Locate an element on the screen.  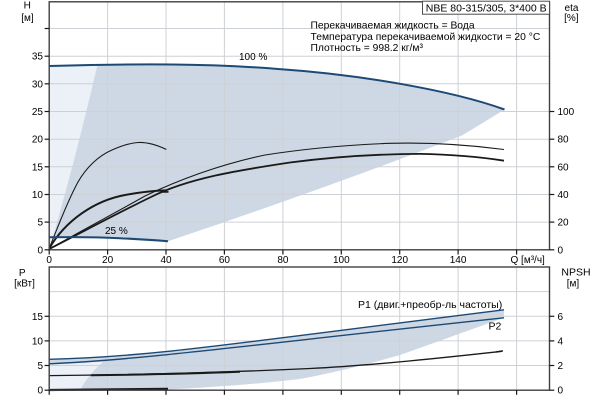
svg-text: P is located at coordinates (22, 273).